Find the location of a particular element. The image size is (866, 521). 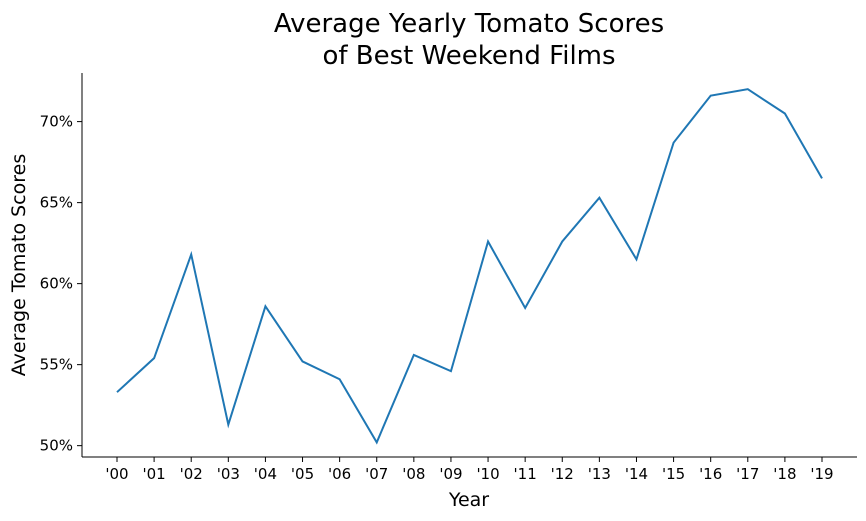

y-tick-label: 65% is located at coordinates (56, 203).